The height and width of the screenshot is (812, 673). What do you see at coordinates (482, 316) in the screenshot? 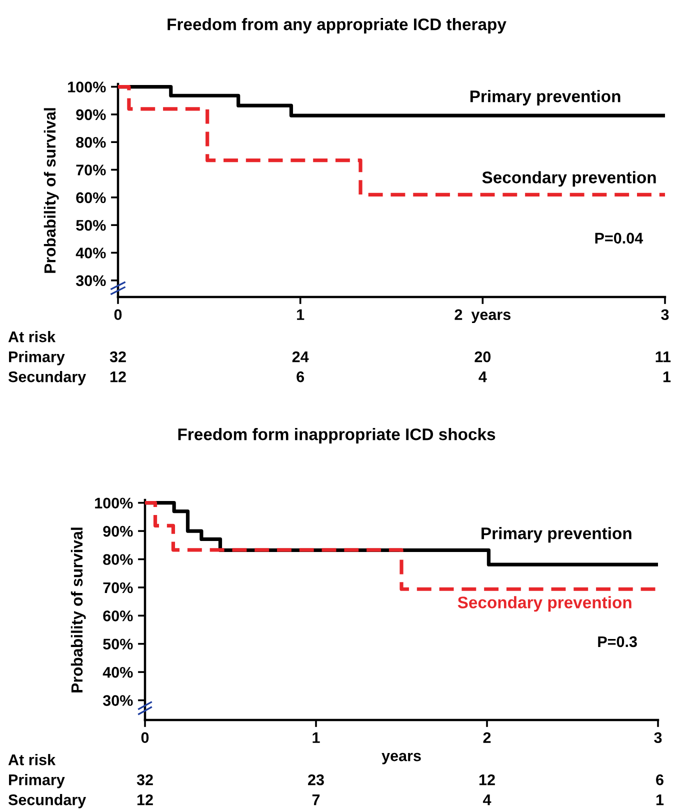
I see `x-tick-label: 2 years` at bounding box center [482, 316].